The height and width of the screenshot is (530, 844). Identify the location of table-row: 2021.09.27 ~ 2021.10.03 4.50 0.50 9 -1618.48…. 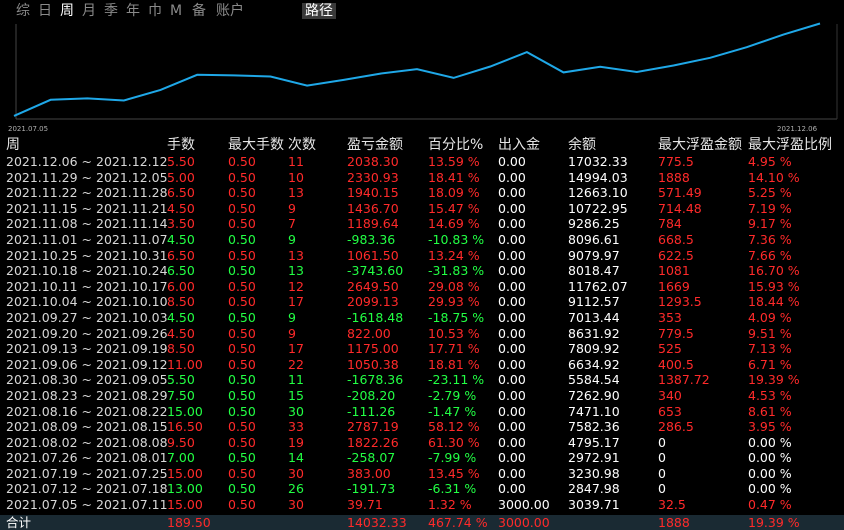
(422, 318).